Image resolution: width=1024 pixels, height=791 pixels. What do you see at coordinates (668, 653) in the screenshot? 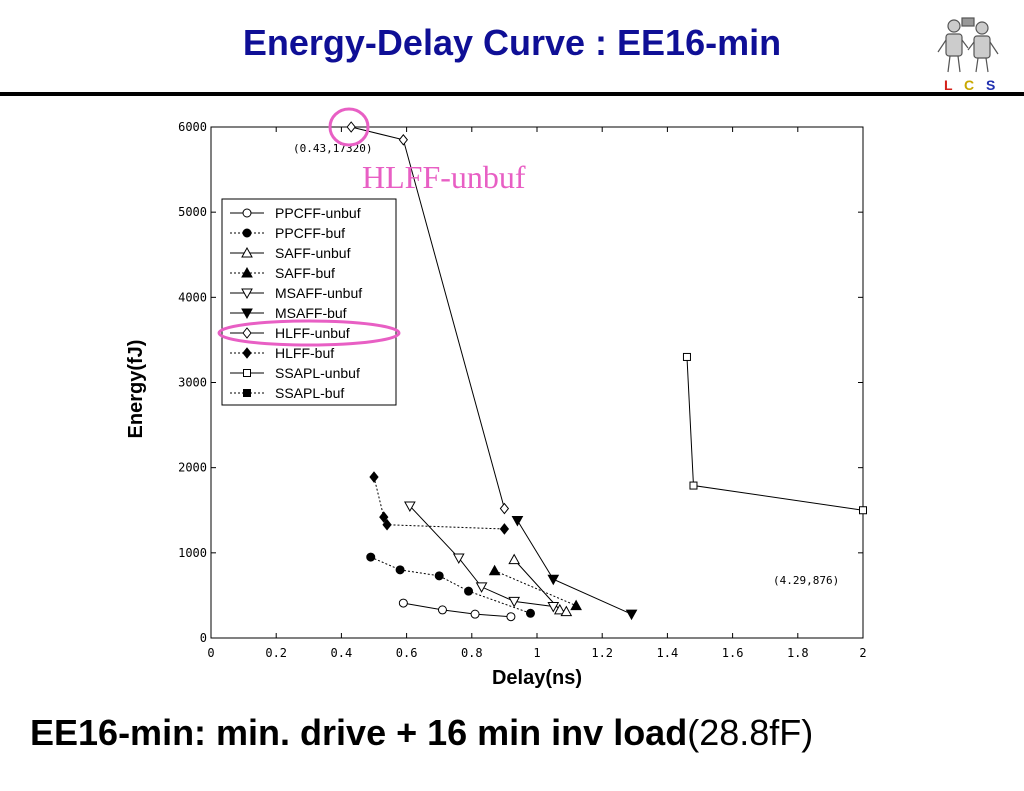
I see `x-tick-label: 1.4` at bounding box center [668, 653].